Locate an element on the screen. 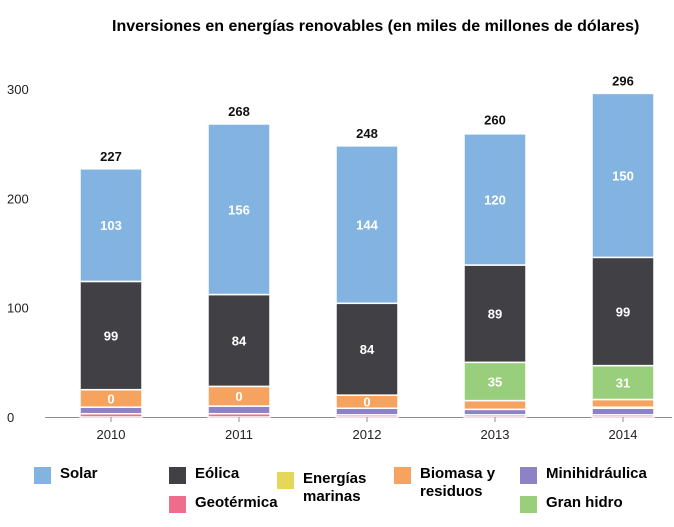  data-label: 144 is located at coordinates (367, 225).